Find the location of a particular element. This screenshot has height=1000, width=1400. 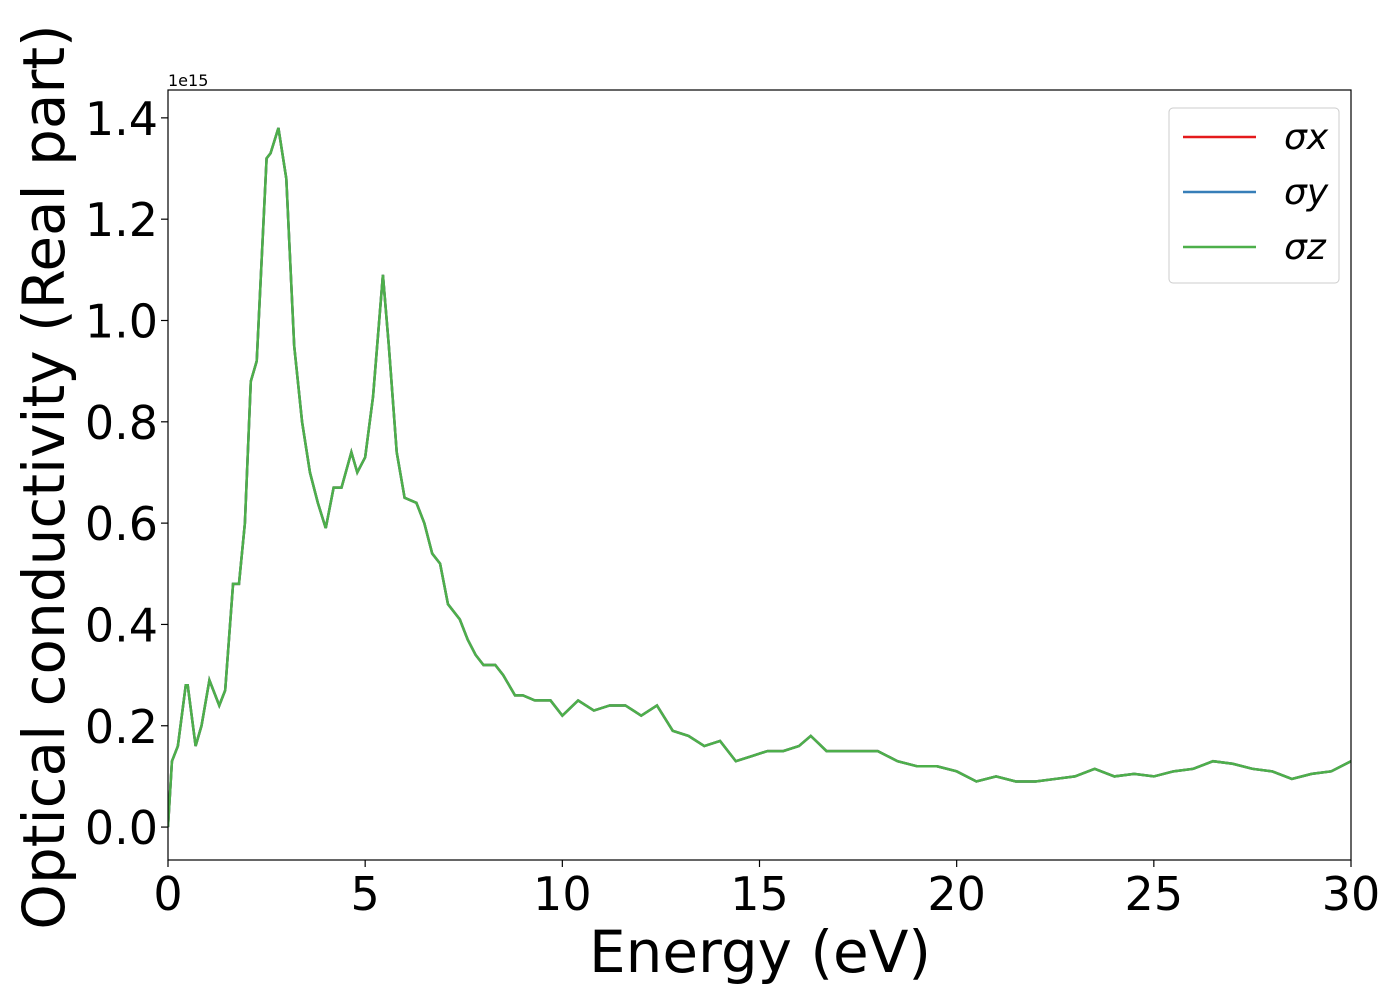

y-tick-label: 1.4 is located at coordinates (121, 119).